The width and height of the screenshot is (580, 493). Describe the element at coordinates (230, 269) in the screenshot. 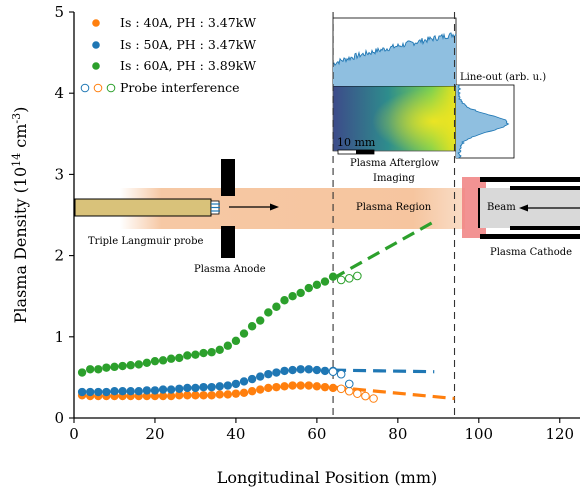

I see `plasma-anode-label: Plasma Anode` at that location.